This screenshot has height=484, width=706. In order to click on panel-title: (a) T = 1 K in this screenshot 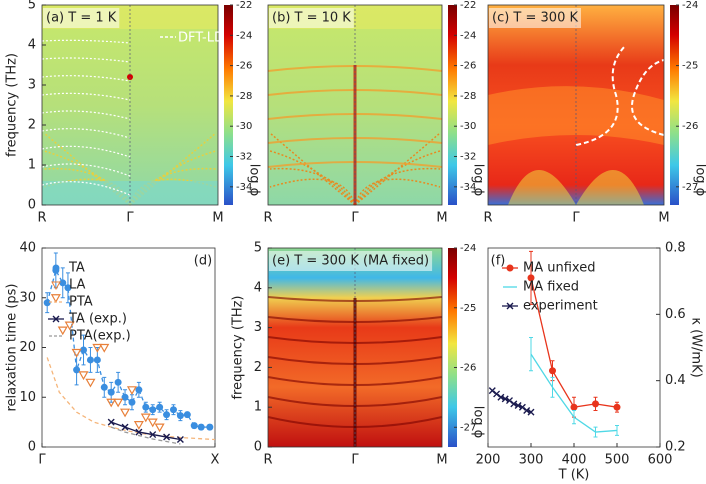, I will do `click(81, 18)`.